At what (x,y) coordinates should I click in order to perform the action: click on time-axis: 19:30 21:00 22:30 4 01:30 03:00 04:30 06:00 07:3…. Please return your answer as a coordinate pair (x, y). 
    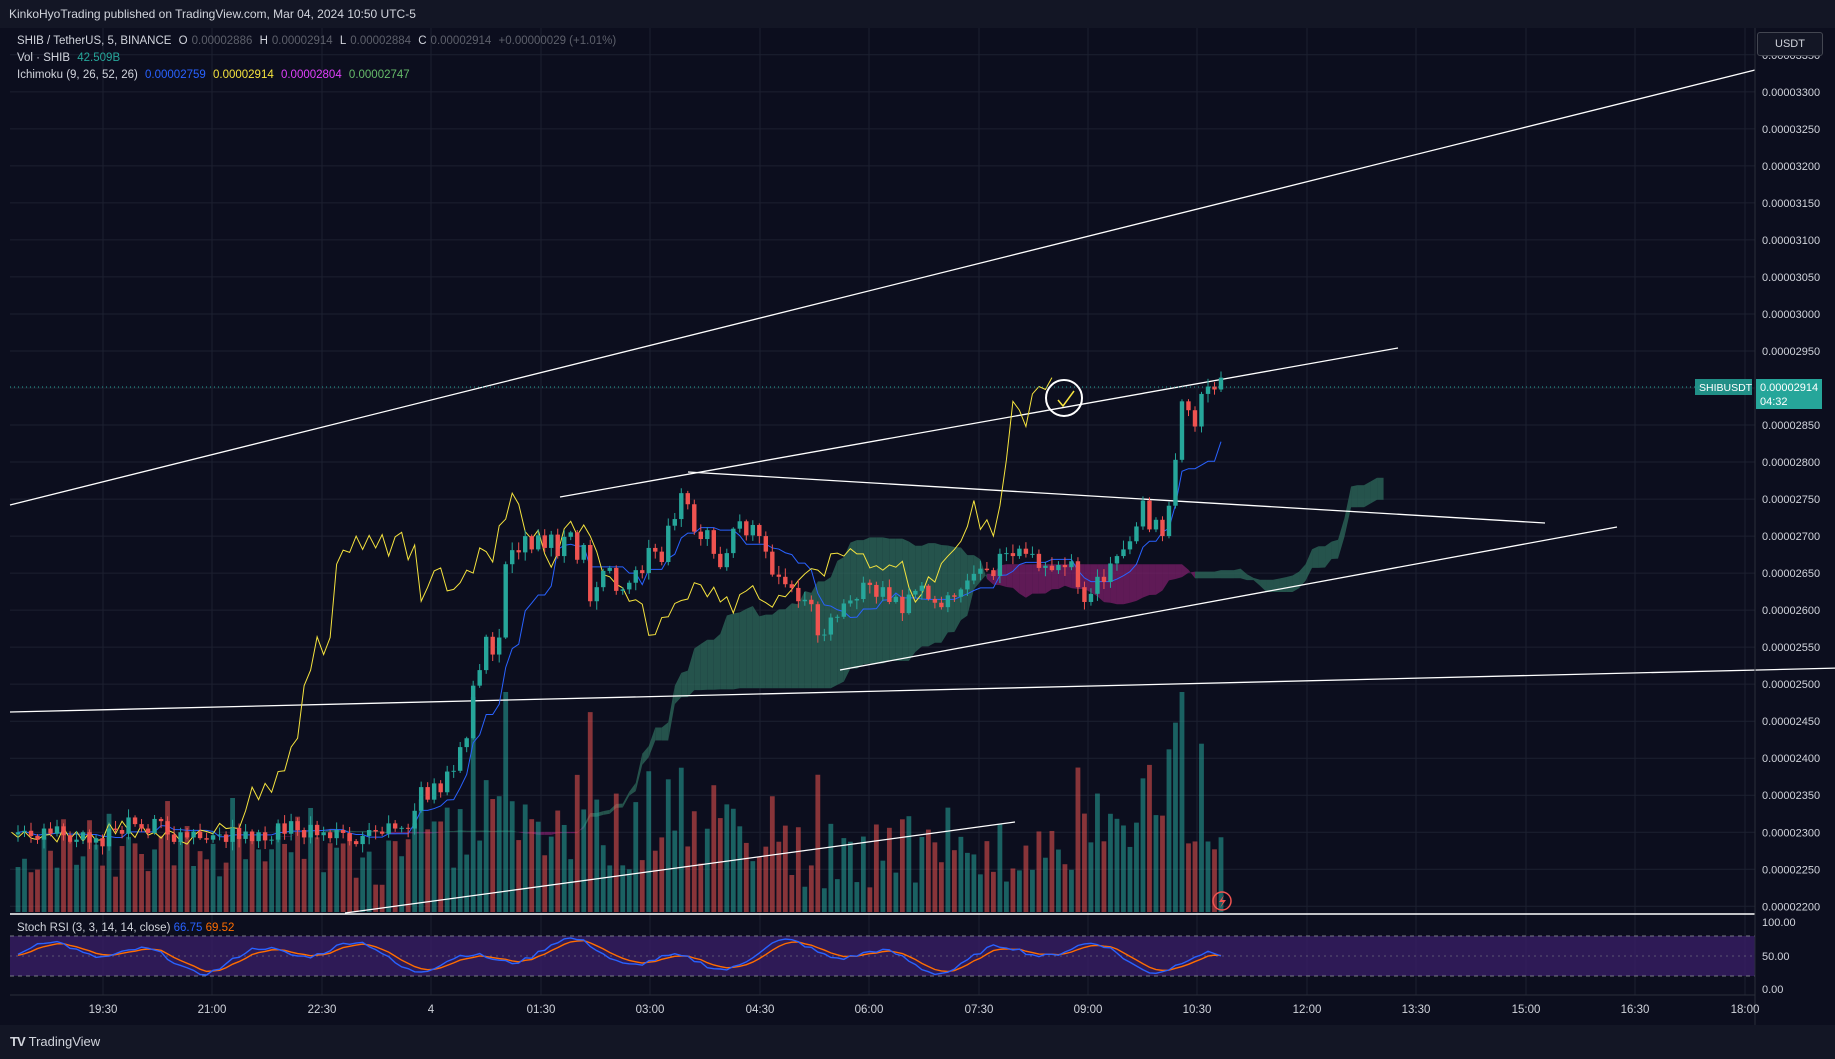
    Looking at the image, I should click on (924, 1010).